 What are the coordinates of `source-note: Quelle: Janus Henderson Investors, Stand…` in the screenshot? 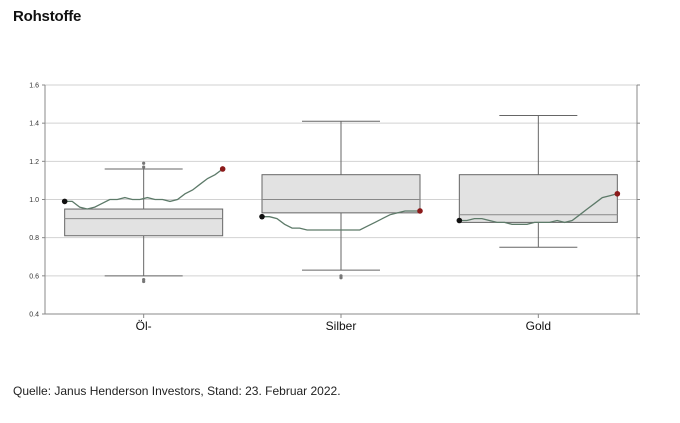 It's located at (177, 391).